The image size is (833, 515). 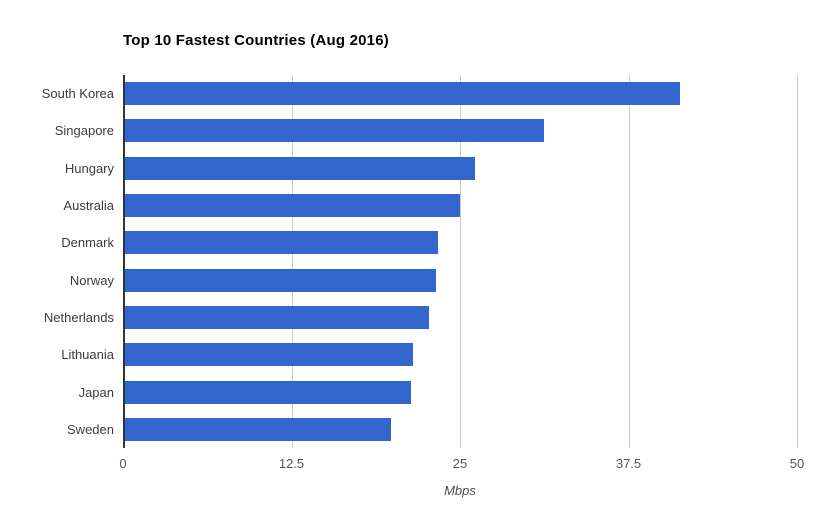 What do you see at coordinates (91, 280) in the screenshot?
I see `category-label-norway: Norway` at bounding box center [91, 280].